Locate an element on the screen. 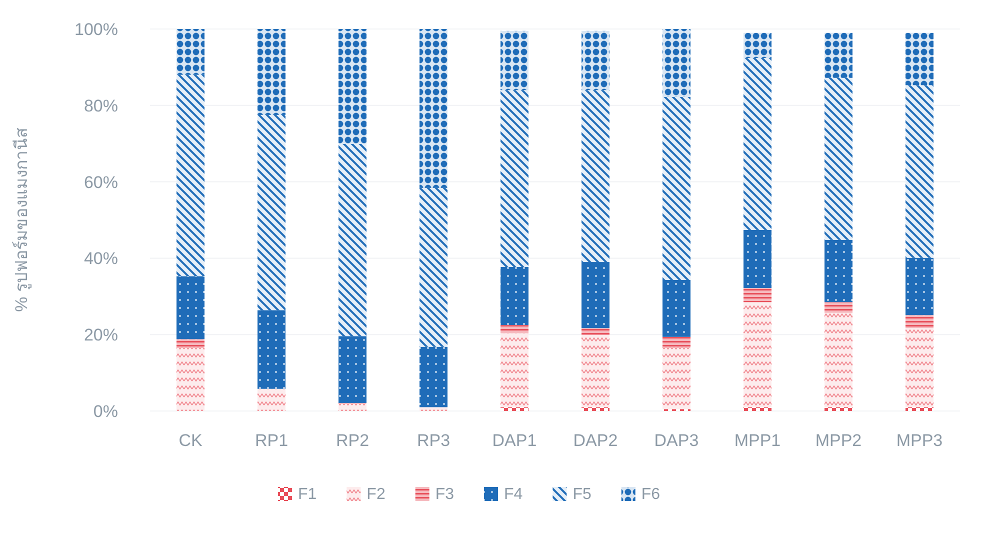  x-tick-label: RP1 is located at coordinates (271, 440).